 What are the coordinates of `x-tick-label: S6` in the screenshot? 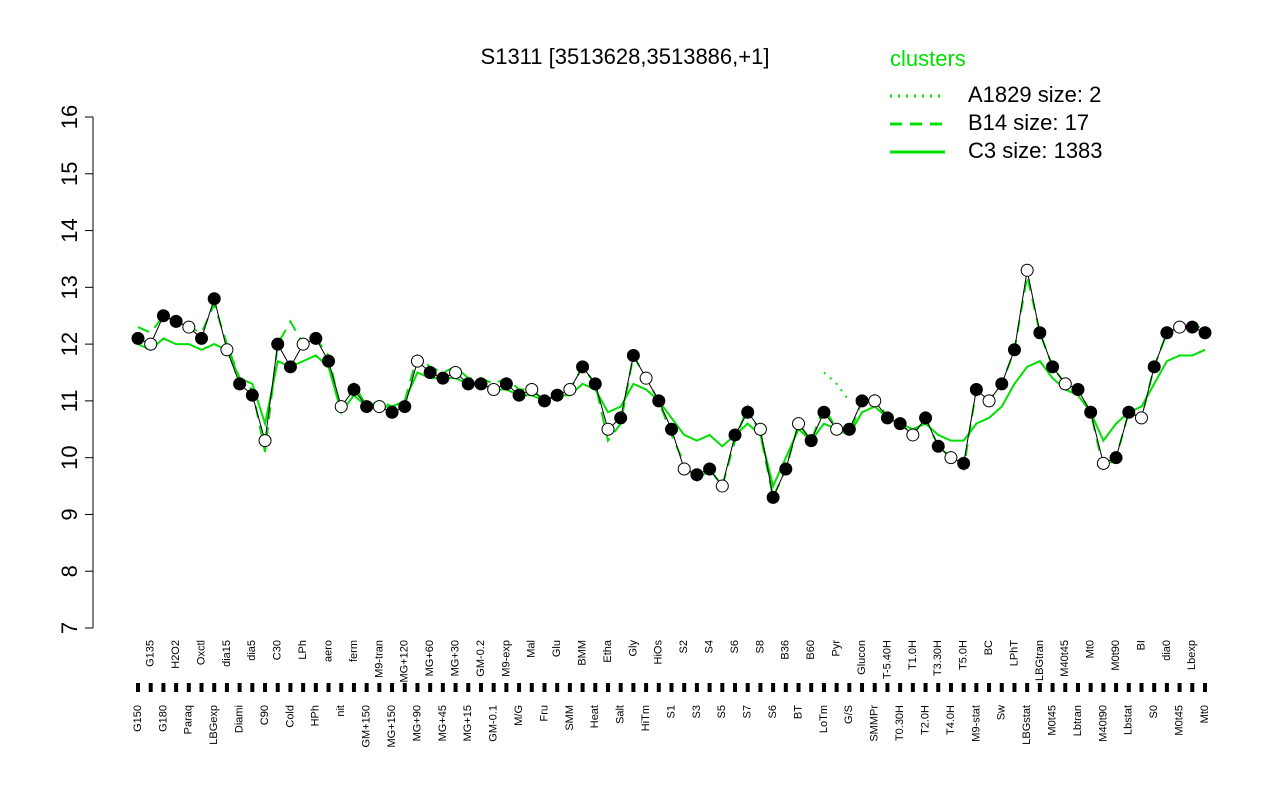 It's located at (773, 711).